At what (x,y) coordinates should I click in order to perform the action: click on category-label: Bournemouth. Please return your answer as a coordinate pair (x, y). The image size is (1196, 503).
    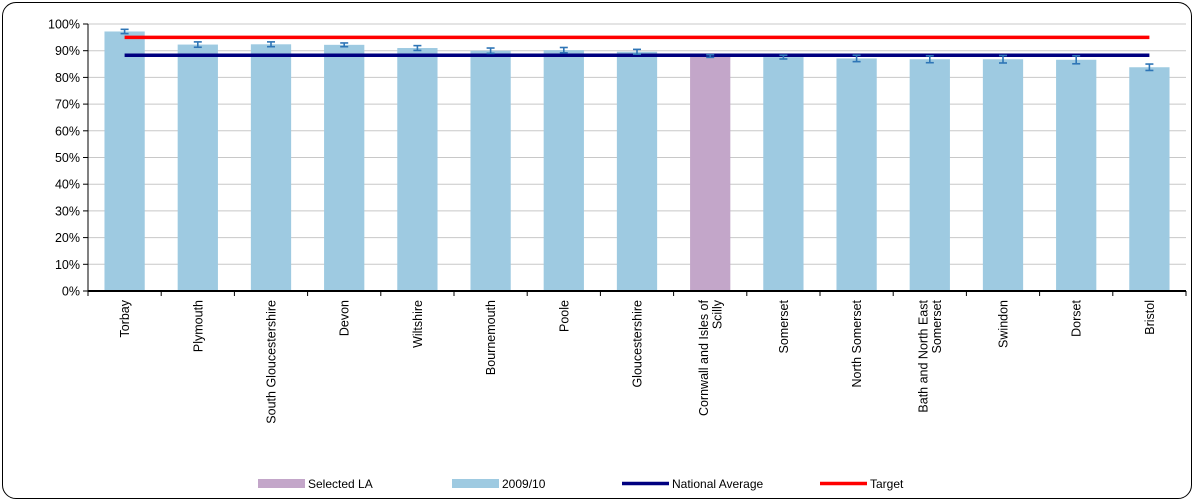
    Looking at the image, I should click on (491, 337).